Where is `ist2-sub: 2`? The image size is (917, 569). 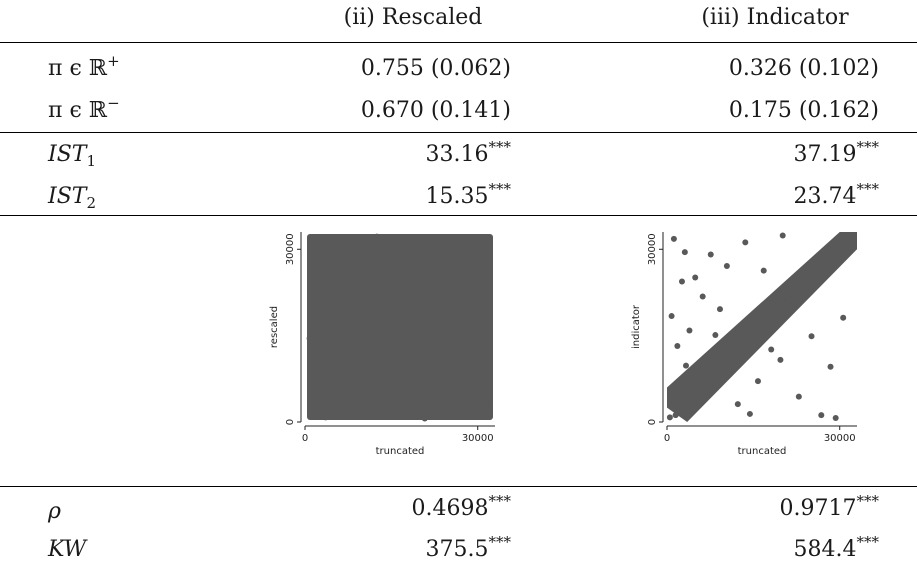 ist2-sub: 2 is located at coordinates (91, 203).